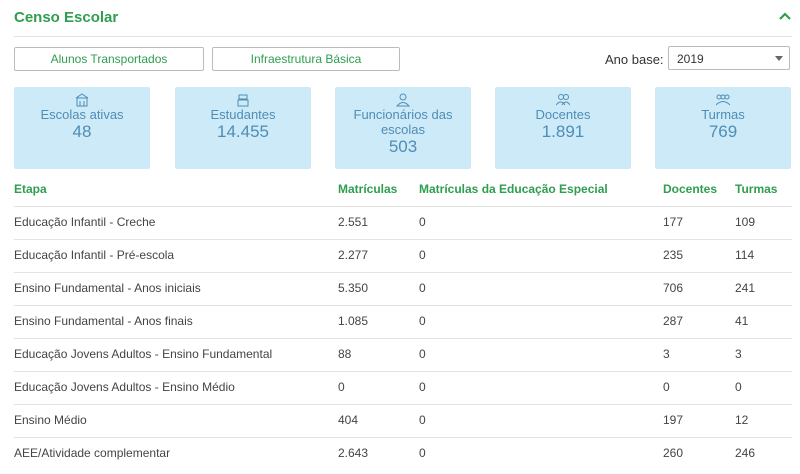 This screenshot has width=800, height=474. I want to click on summary-card: Funcionários das escolas 503, so click(403, 128).